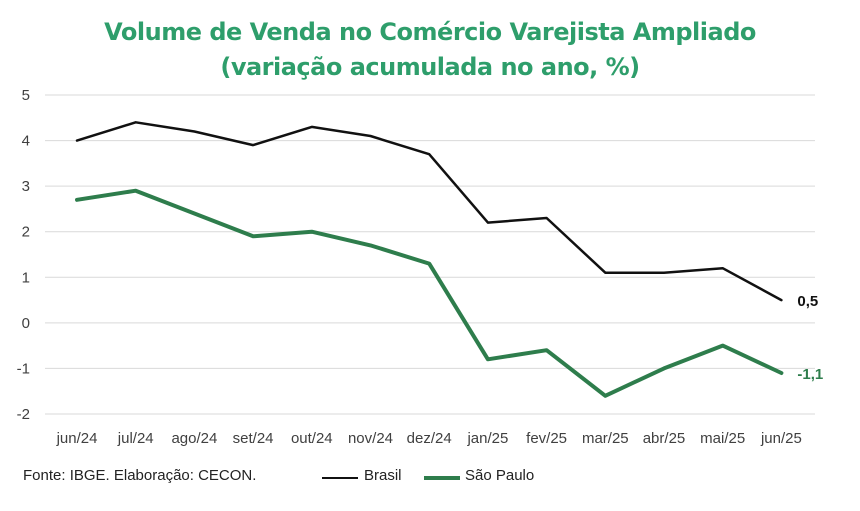 Image resolution: width=860 pixels, height=511 pixels. Describe the element at coordinates (135, 438) in the screenshot. I see `x-tick-label: jul/24` at that location.